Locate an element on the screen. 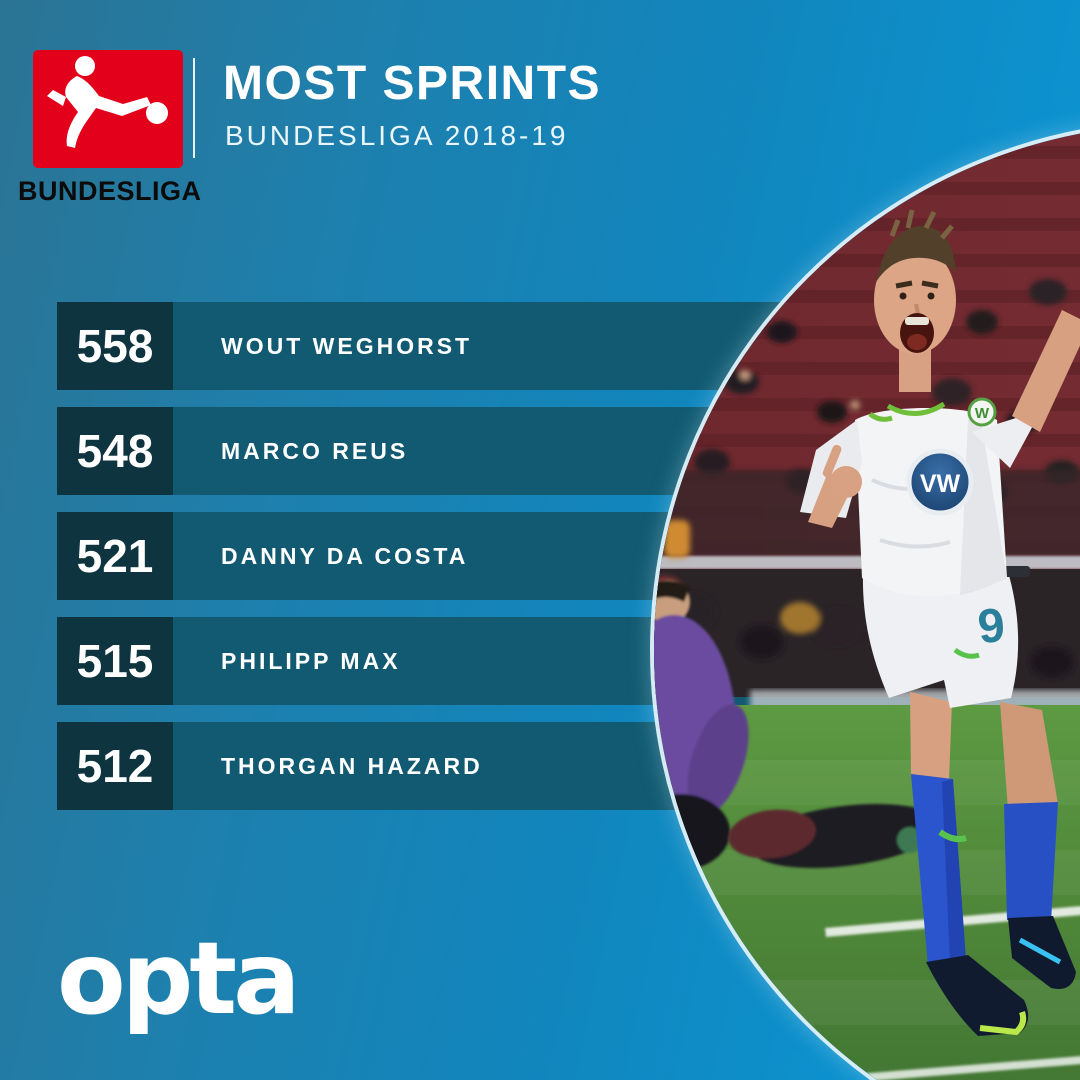  club-badge-letter: W is located at coordinates (982, 413).